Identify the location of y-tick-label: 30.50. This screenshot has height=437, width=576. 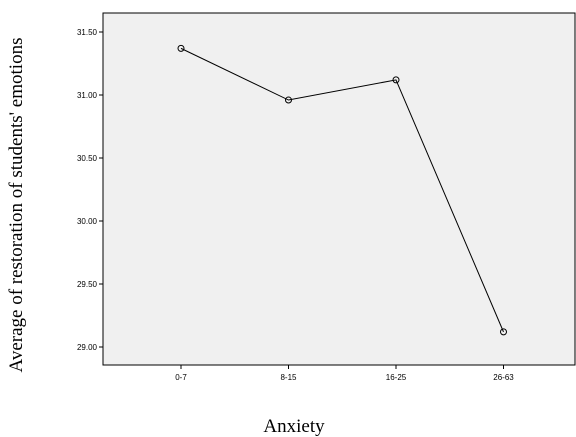
(87, 158).